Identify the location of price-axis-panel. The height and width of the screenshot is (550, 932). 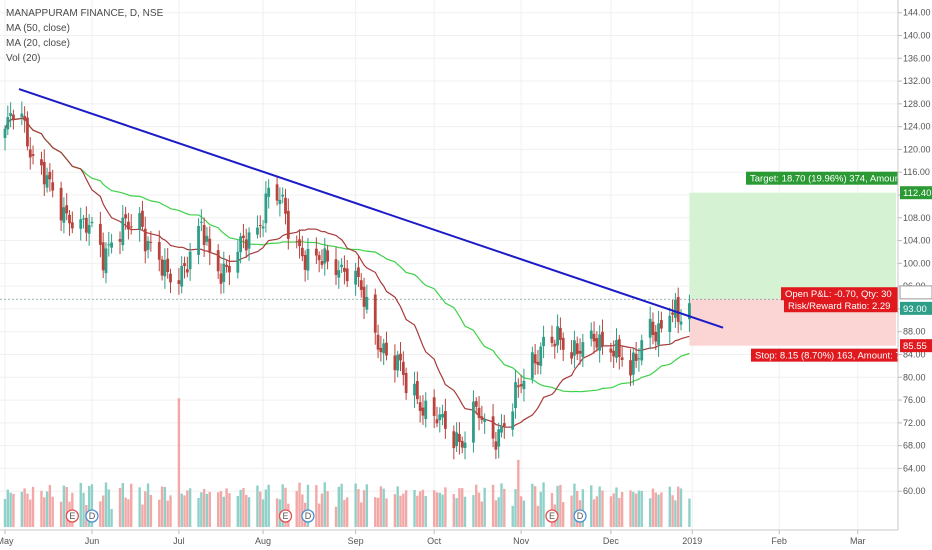
(915, 265).